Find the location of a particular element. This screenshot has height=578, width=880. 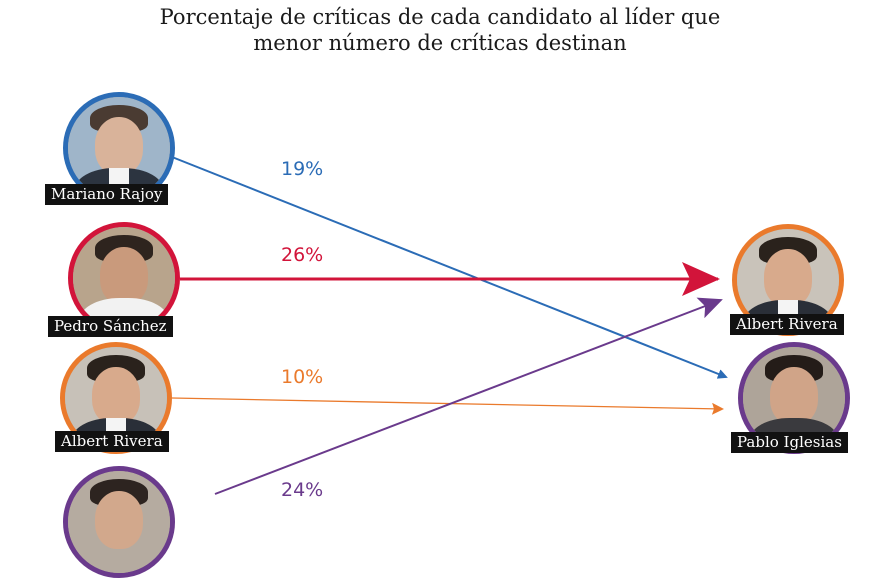

name-label-pedro-sanchez: Pedro Sánchez is located at coordinates (110, 326).